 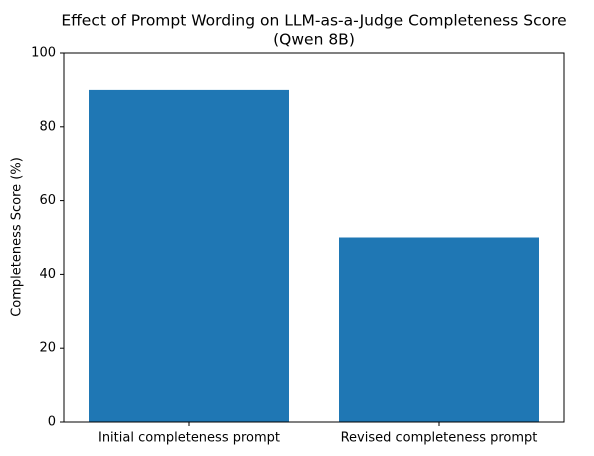 I want to click on y-tick-label: 40, so click(x=47, y=274).